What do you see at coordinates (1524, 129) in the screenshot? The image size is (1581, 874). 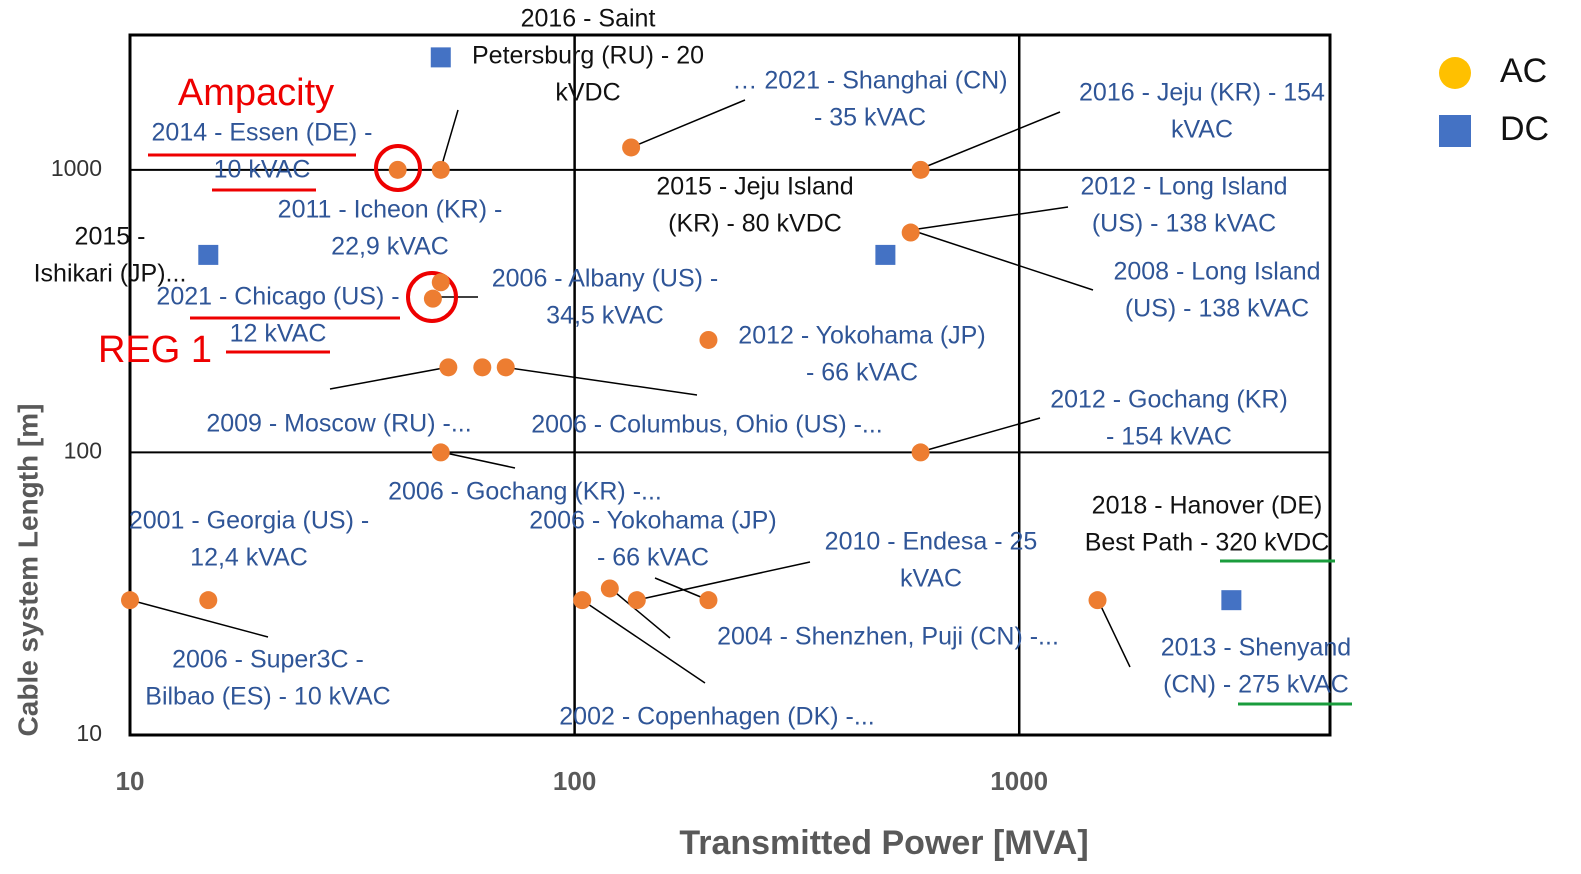 I see `legend-label: DC` at bounding box center [1524, 129].